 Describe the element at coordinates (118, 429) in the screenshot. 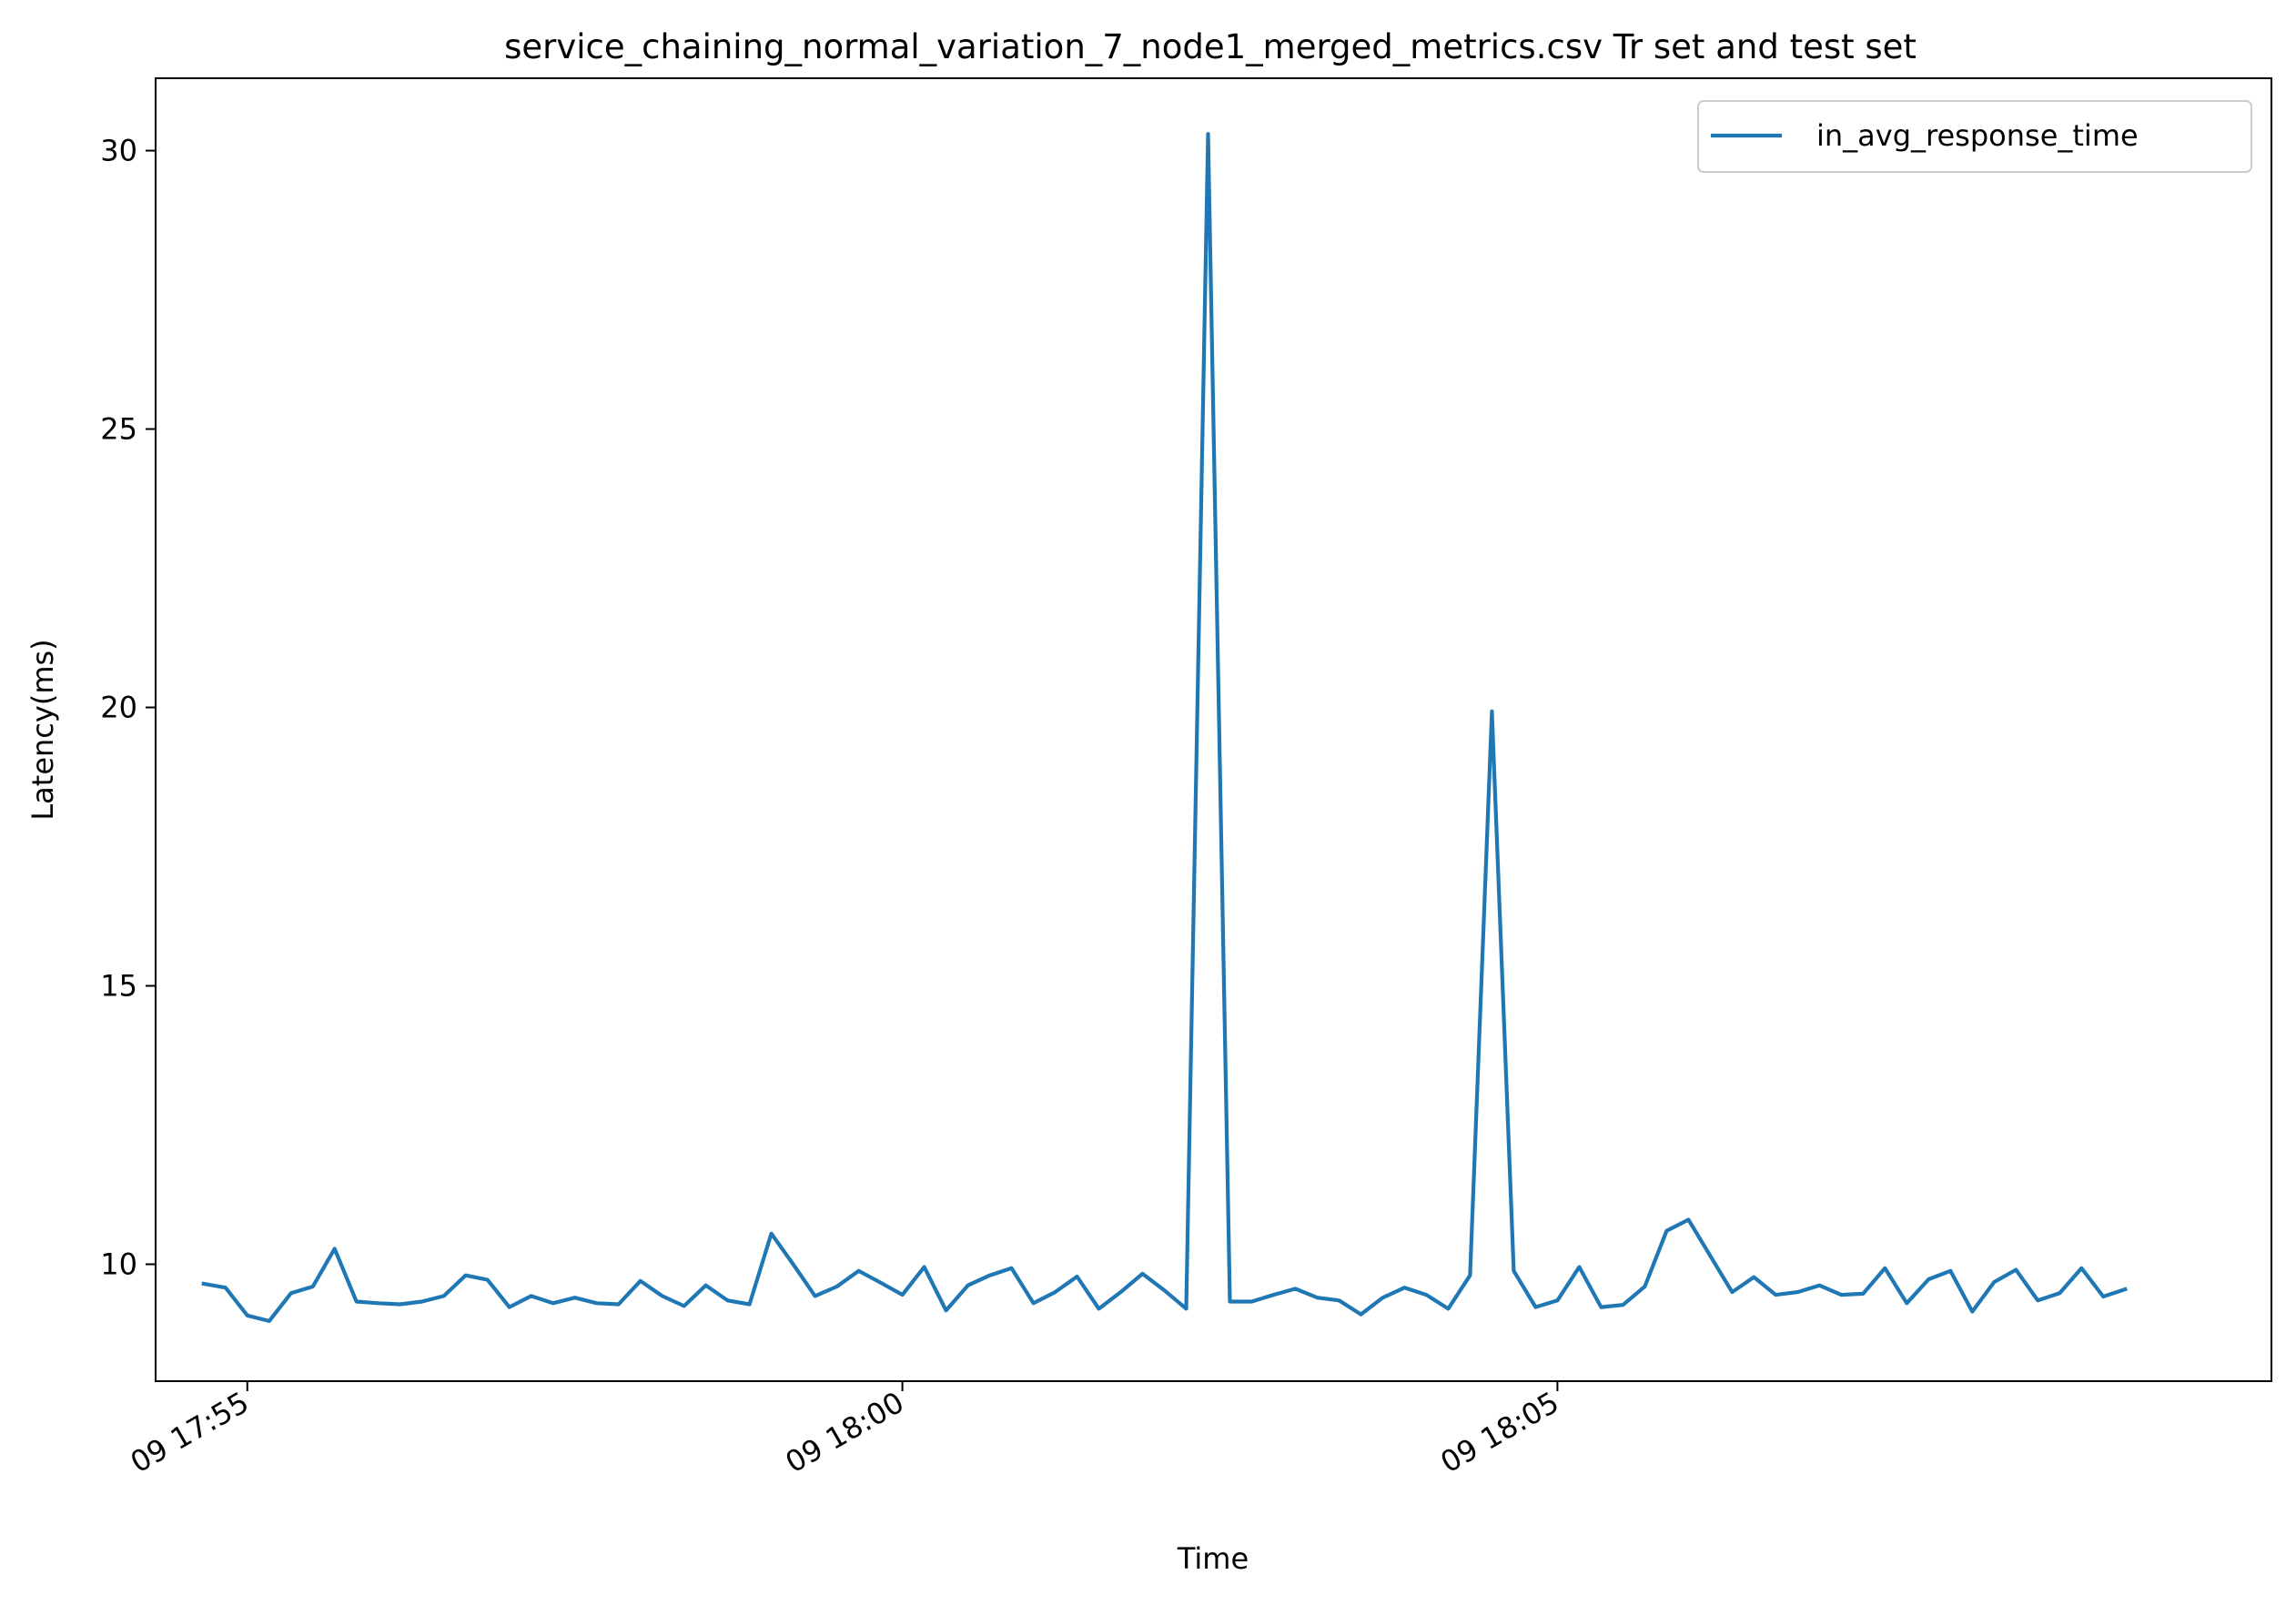

I see `y-tick-label: 25` at that location.